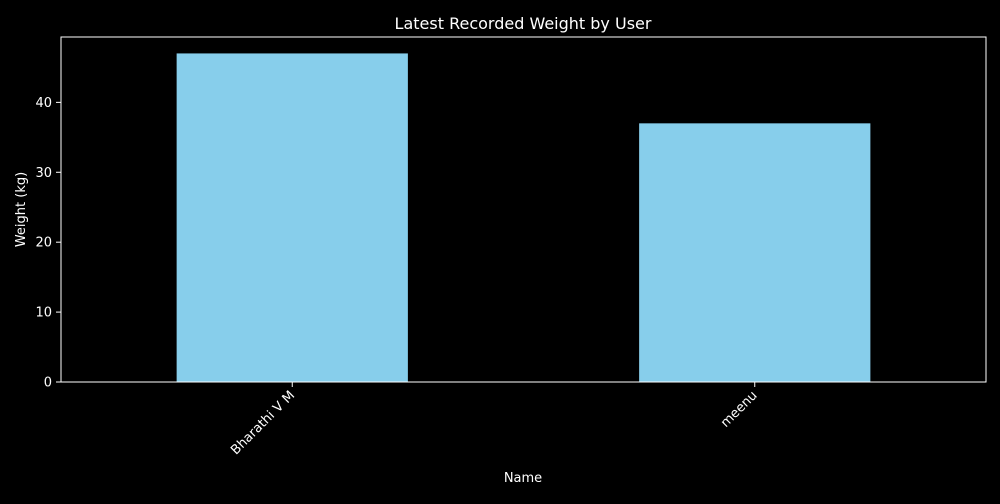  I want to click on y-tick-label: 30, so click(43, 173).